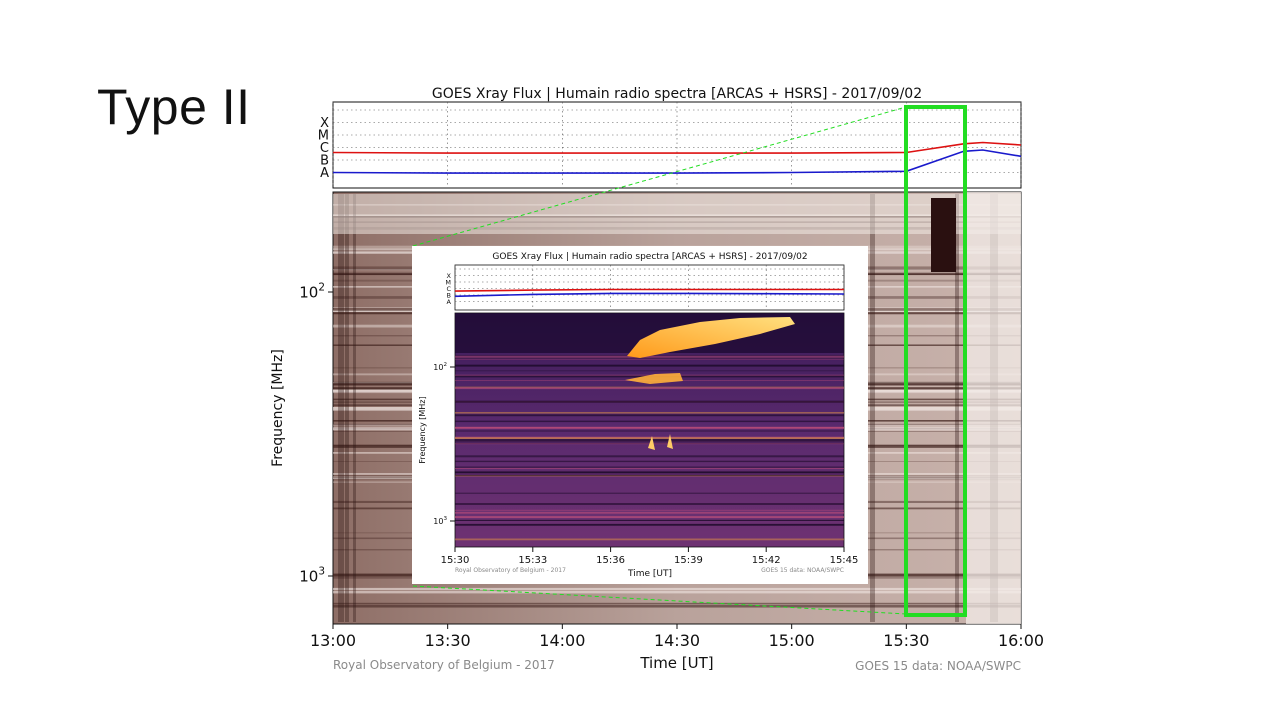 The image size is (1280, 720). What do you see at coordinates (422, 429) in the screenshot?
I see `inset-y-axis-label: Frequency [MHz]` at bounding box center [422, 429].